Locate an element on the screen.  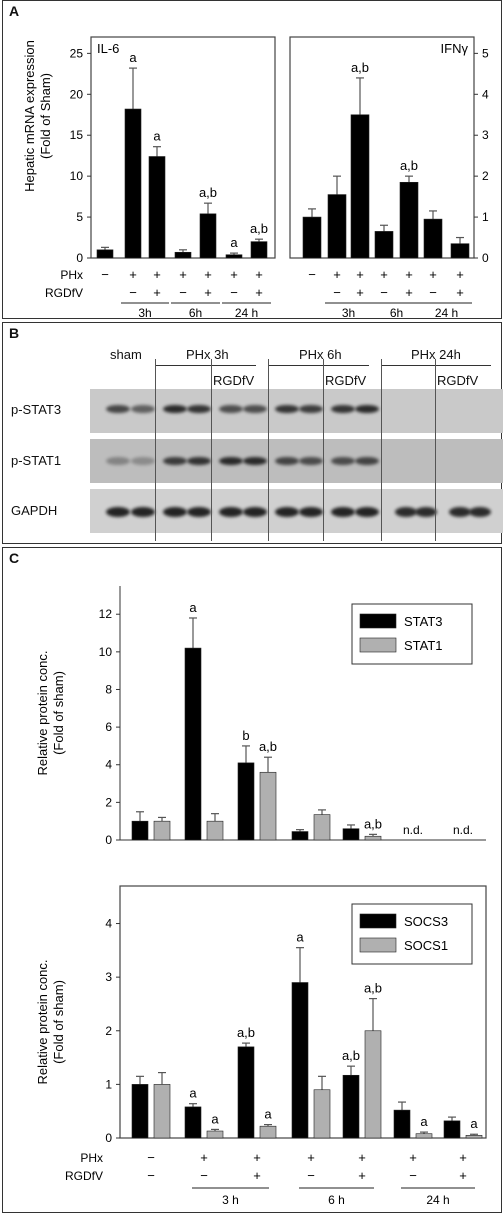
ifng-title: IFNγ is located at coordinates (455, 48).